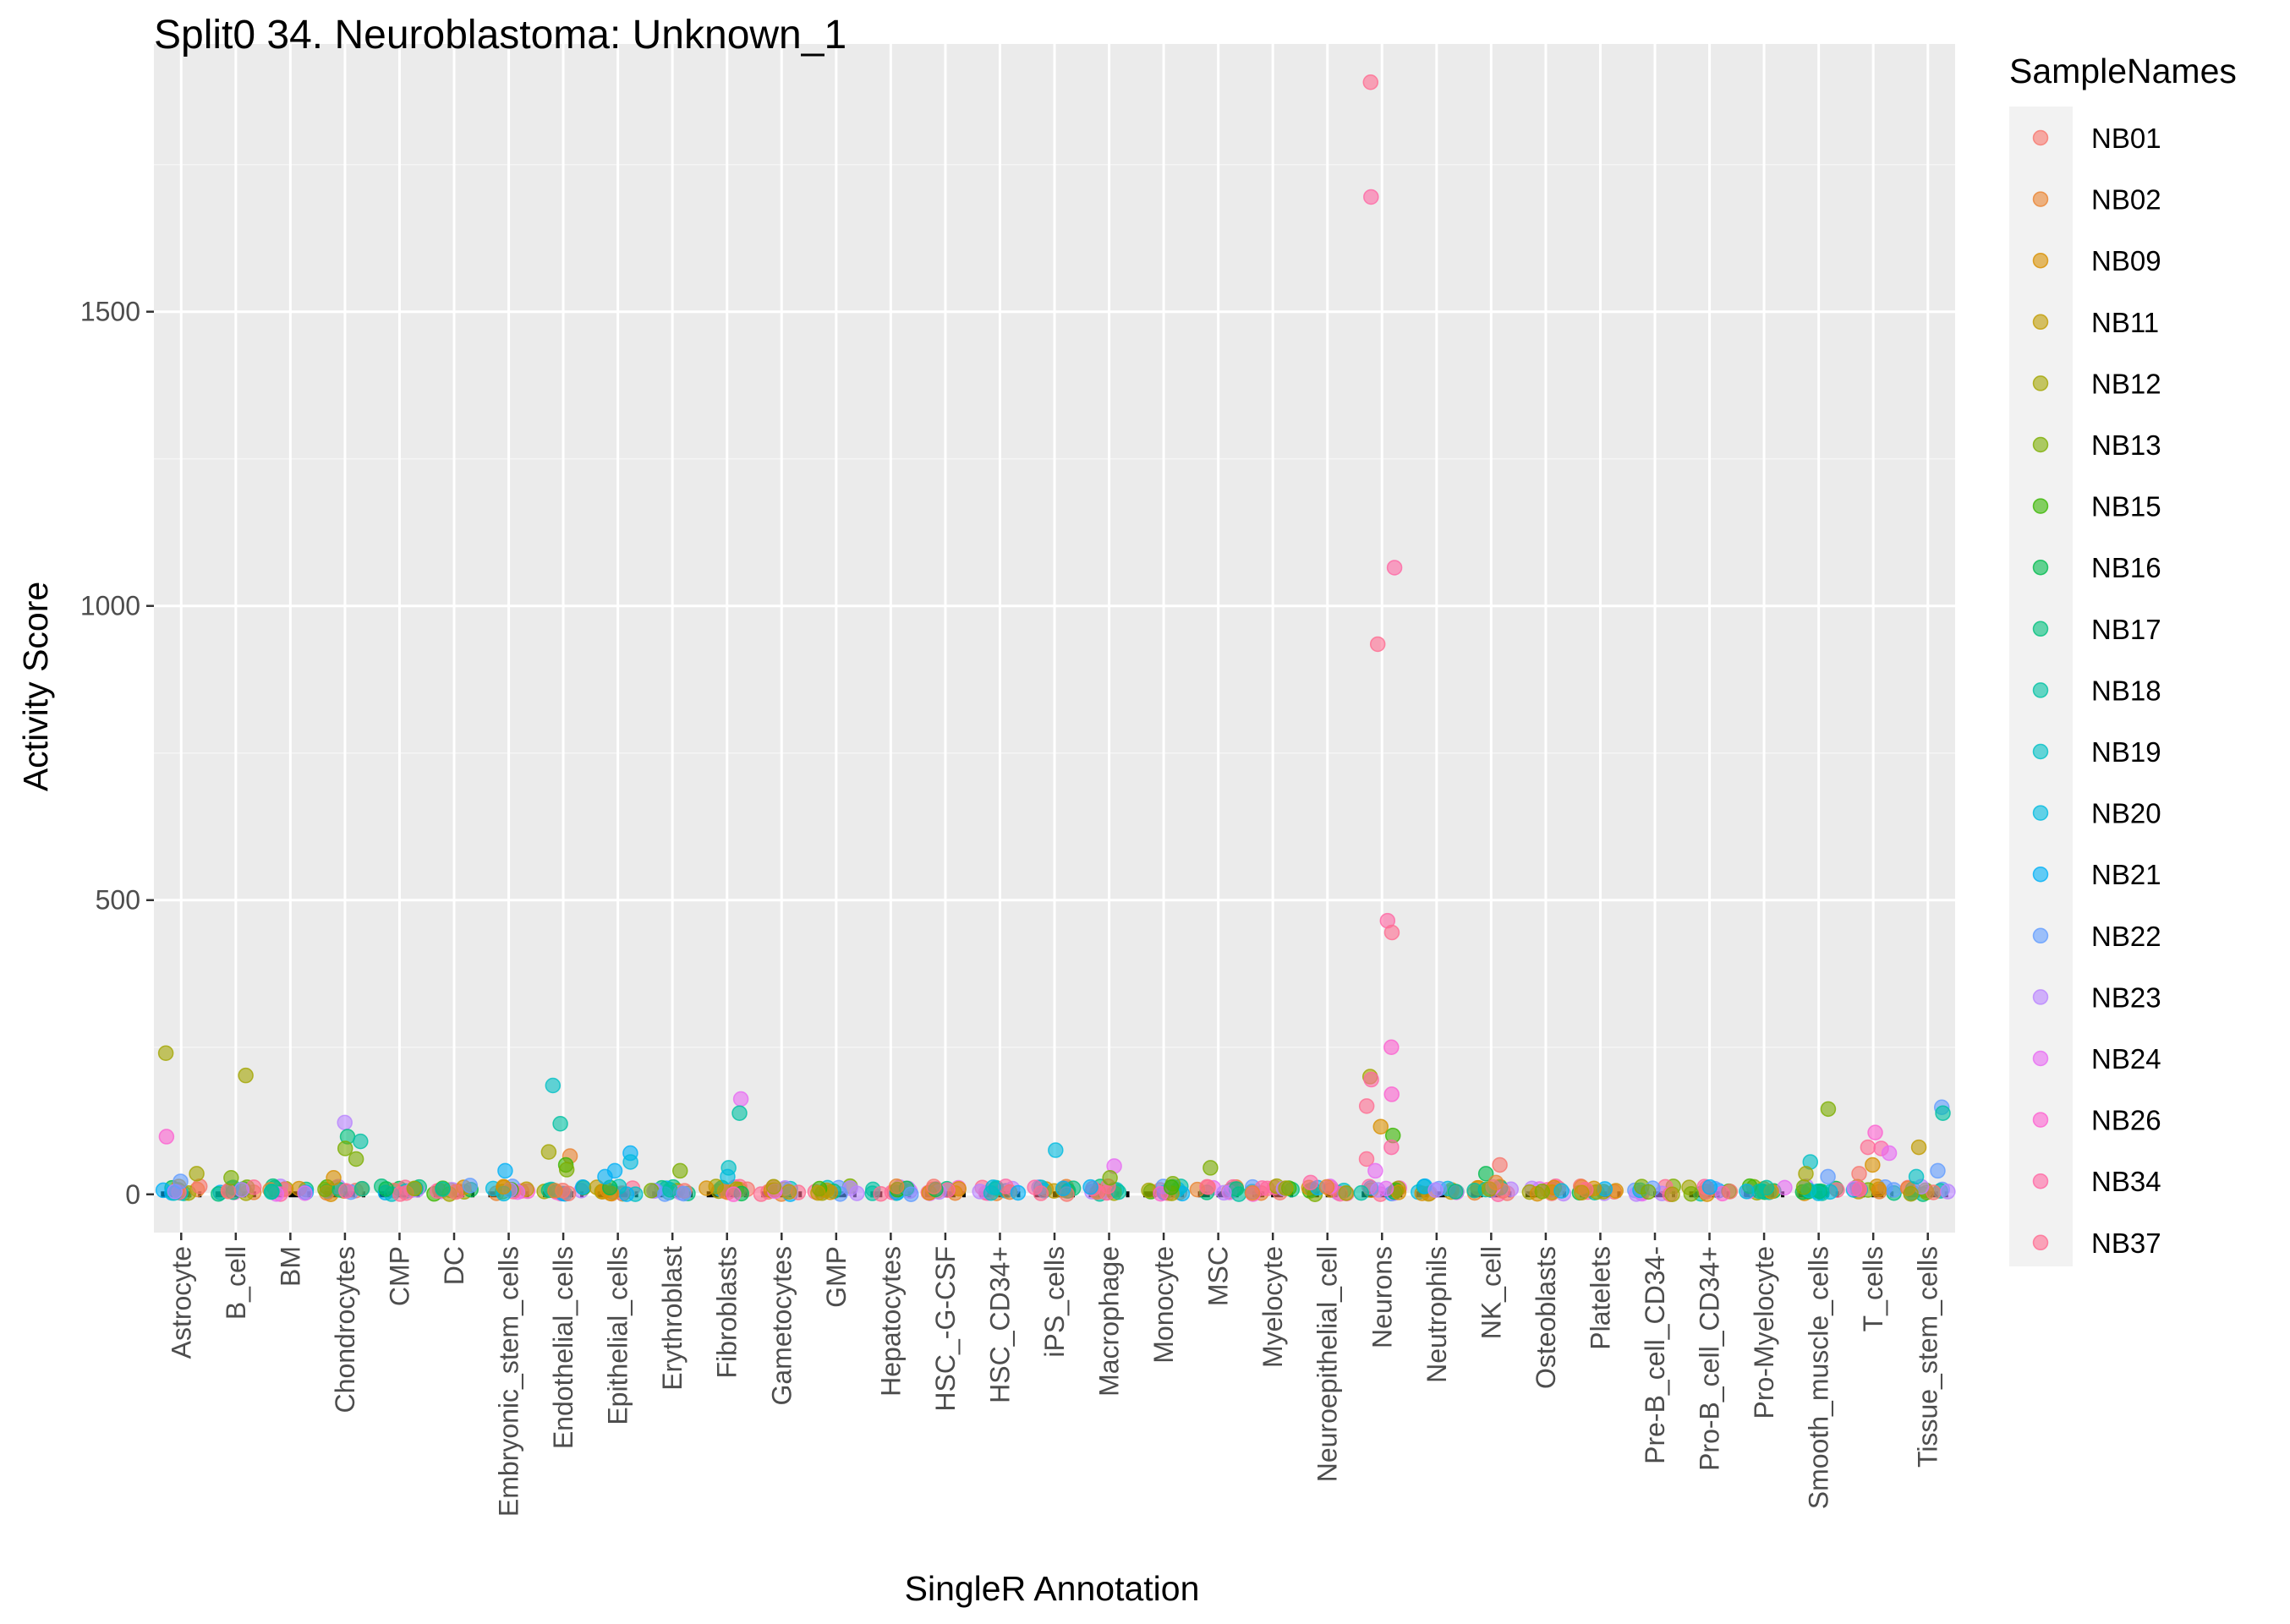 The height and width of the screenshot is (1624, 2290). Describe the element at coordinates (727, 1312) in the screenshot. I see `x-tick-label: Fibroblasts` at that location.